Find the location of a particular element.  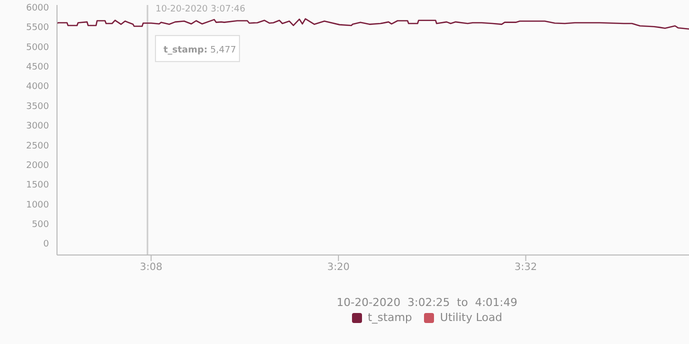

y-tick-label: 1000 is located at coordinates (38, 205).